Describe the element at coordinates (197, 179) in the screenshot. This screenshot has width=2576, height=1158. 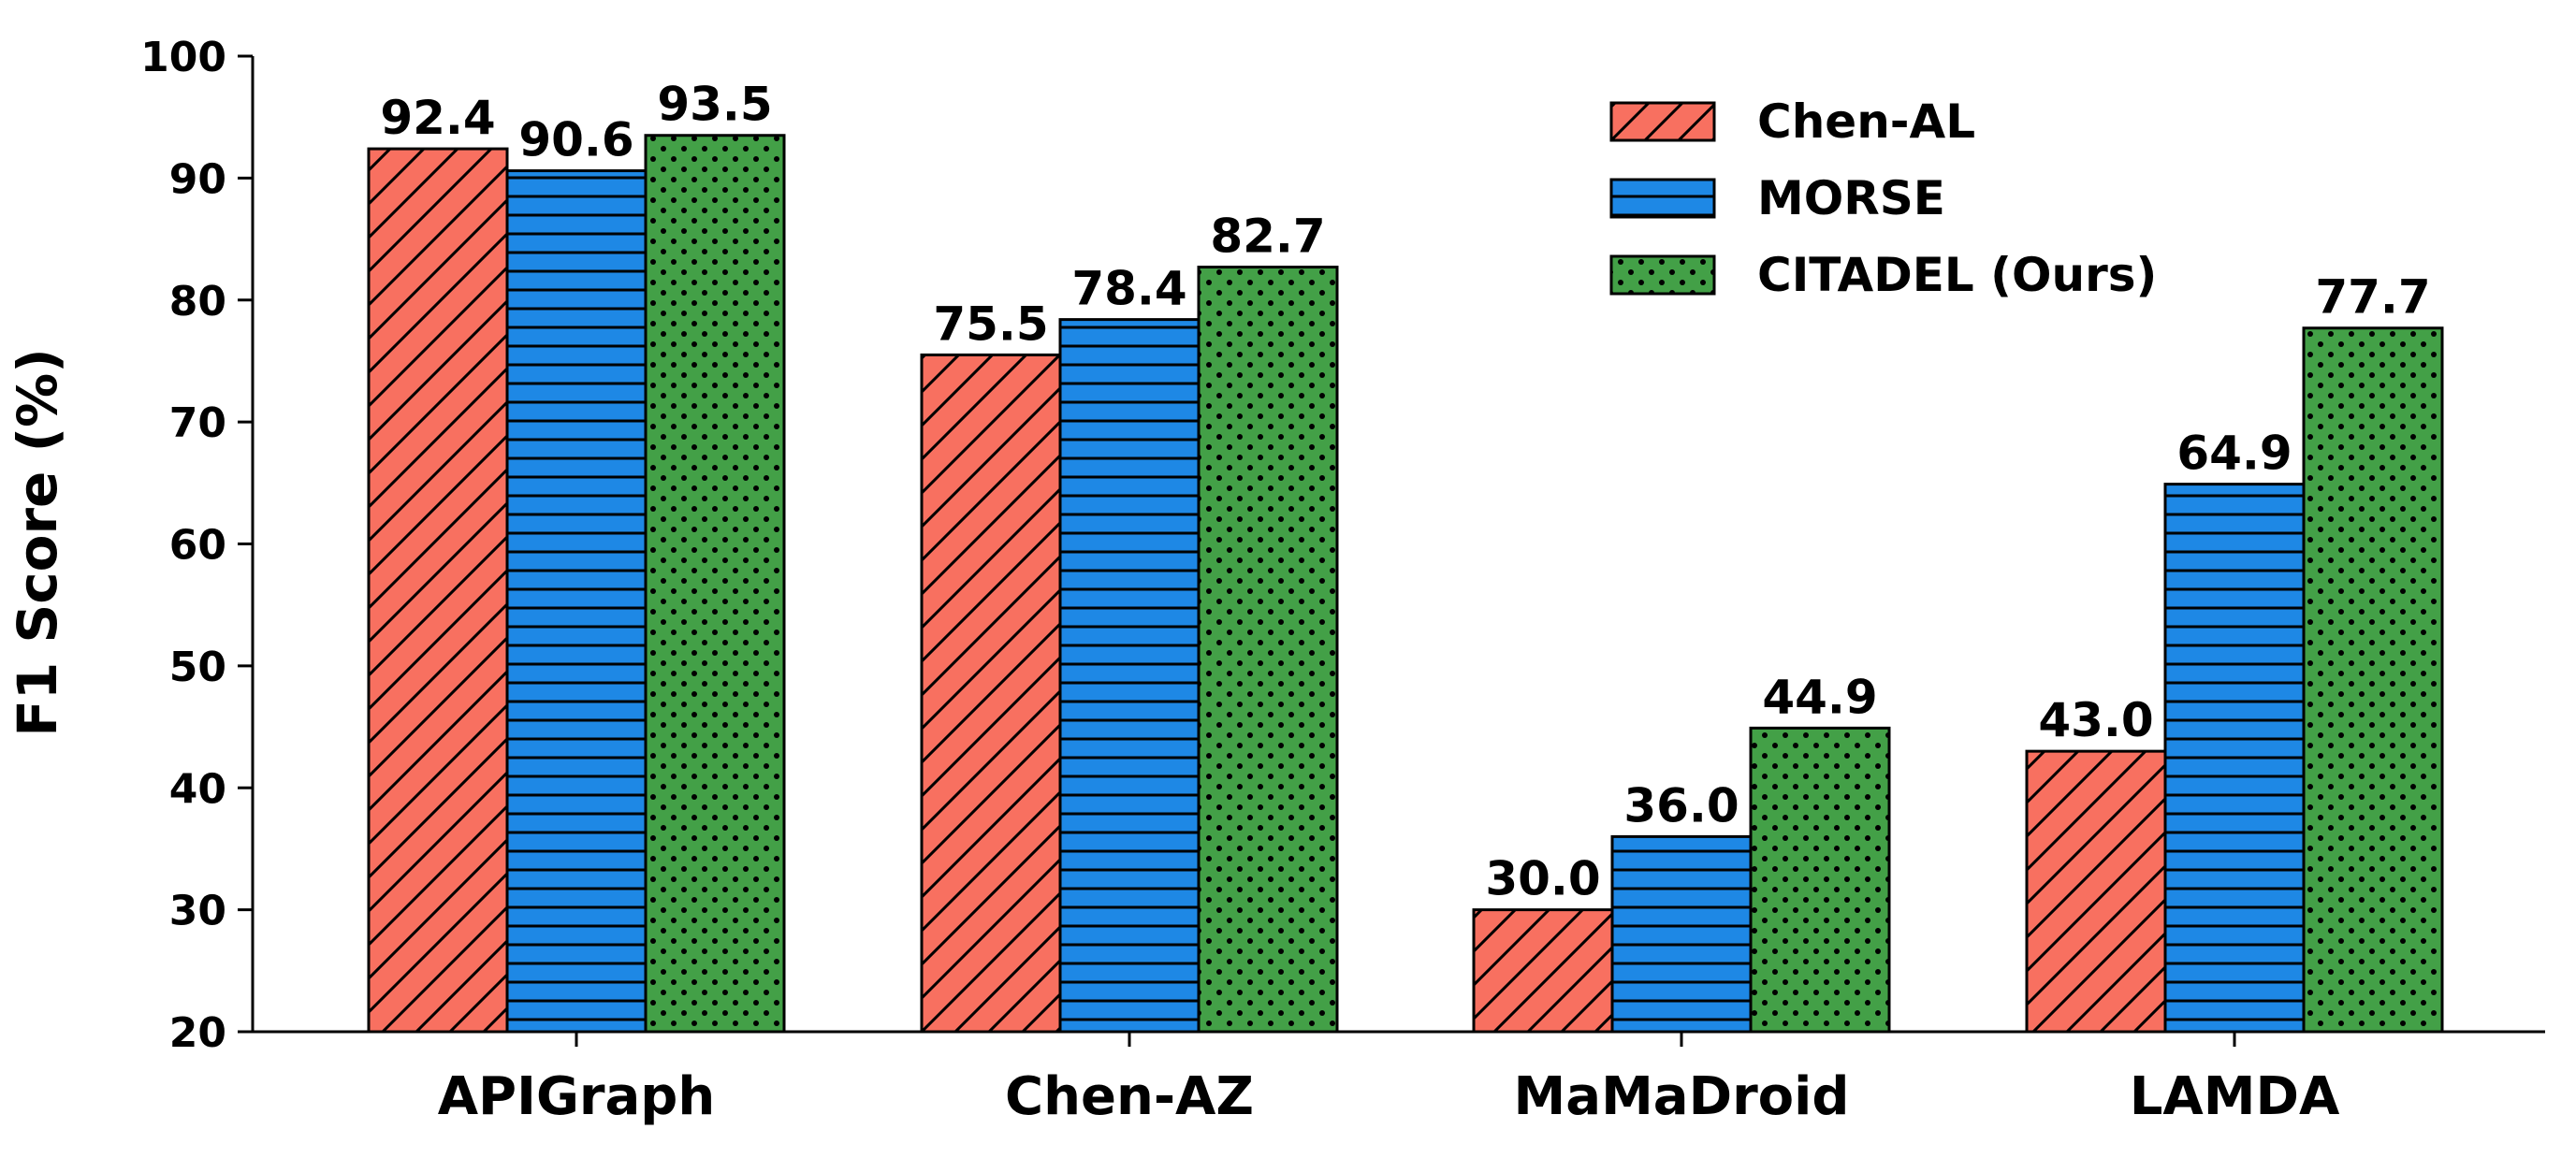
I see `y-tick-label: 90` at that location.